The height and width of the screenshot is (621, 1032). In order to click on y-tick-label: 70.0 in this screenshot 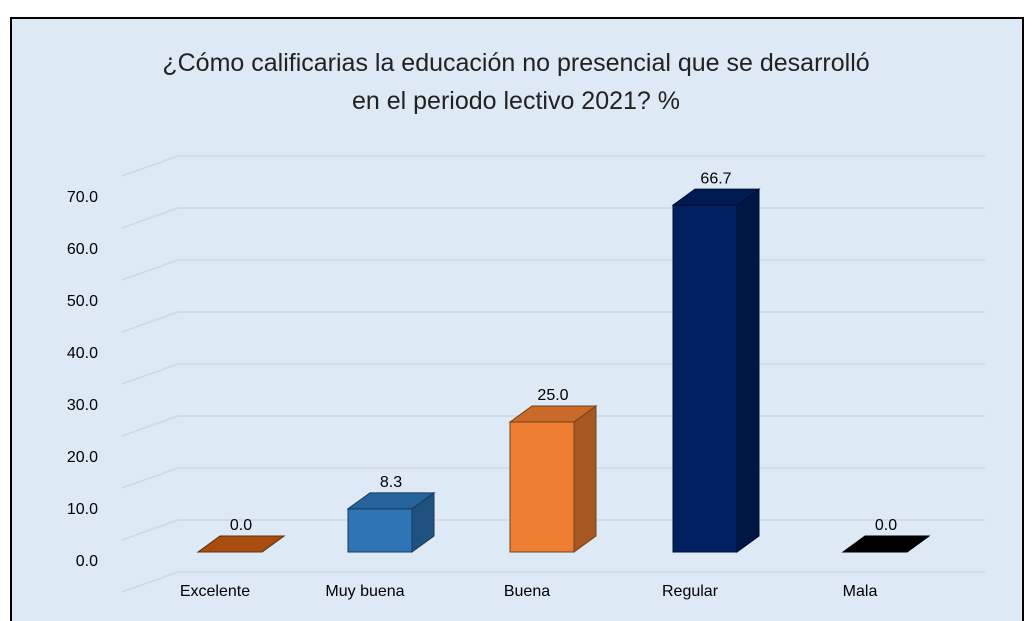, I will do `click(82, 197)`.